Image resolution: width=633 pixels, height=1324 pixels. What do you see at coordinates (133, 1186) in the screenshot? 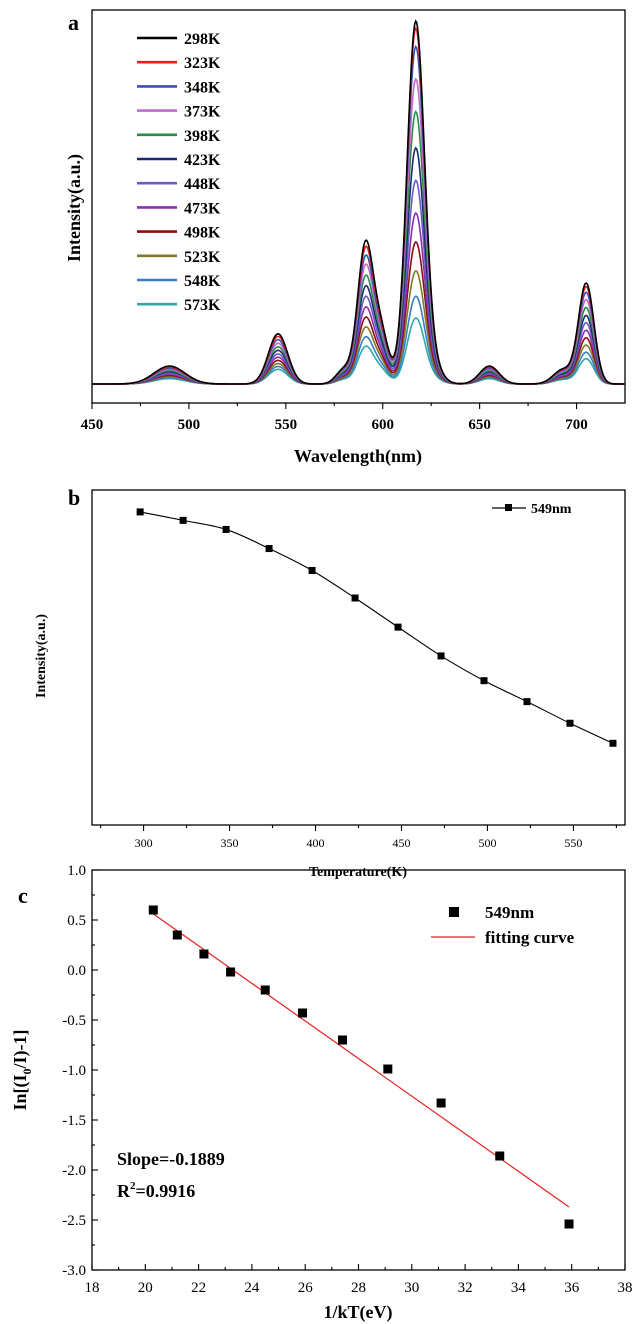
I see `r2-superscript: 2` at bounding box center [133, 1186].